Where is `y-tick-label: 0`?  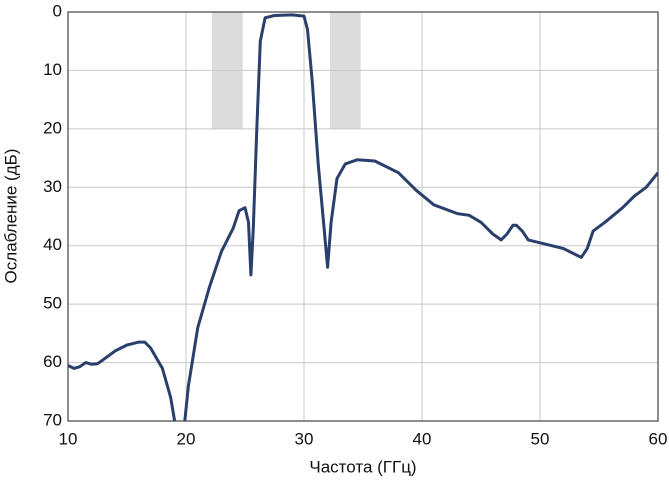 y-tick-label: 0 is located at coordinates (57, 10).